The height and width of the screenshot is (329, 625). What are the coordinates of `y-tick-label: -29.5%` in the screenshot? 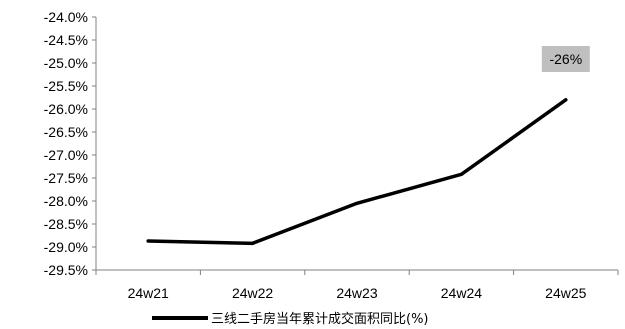 It's located at (66, 270).